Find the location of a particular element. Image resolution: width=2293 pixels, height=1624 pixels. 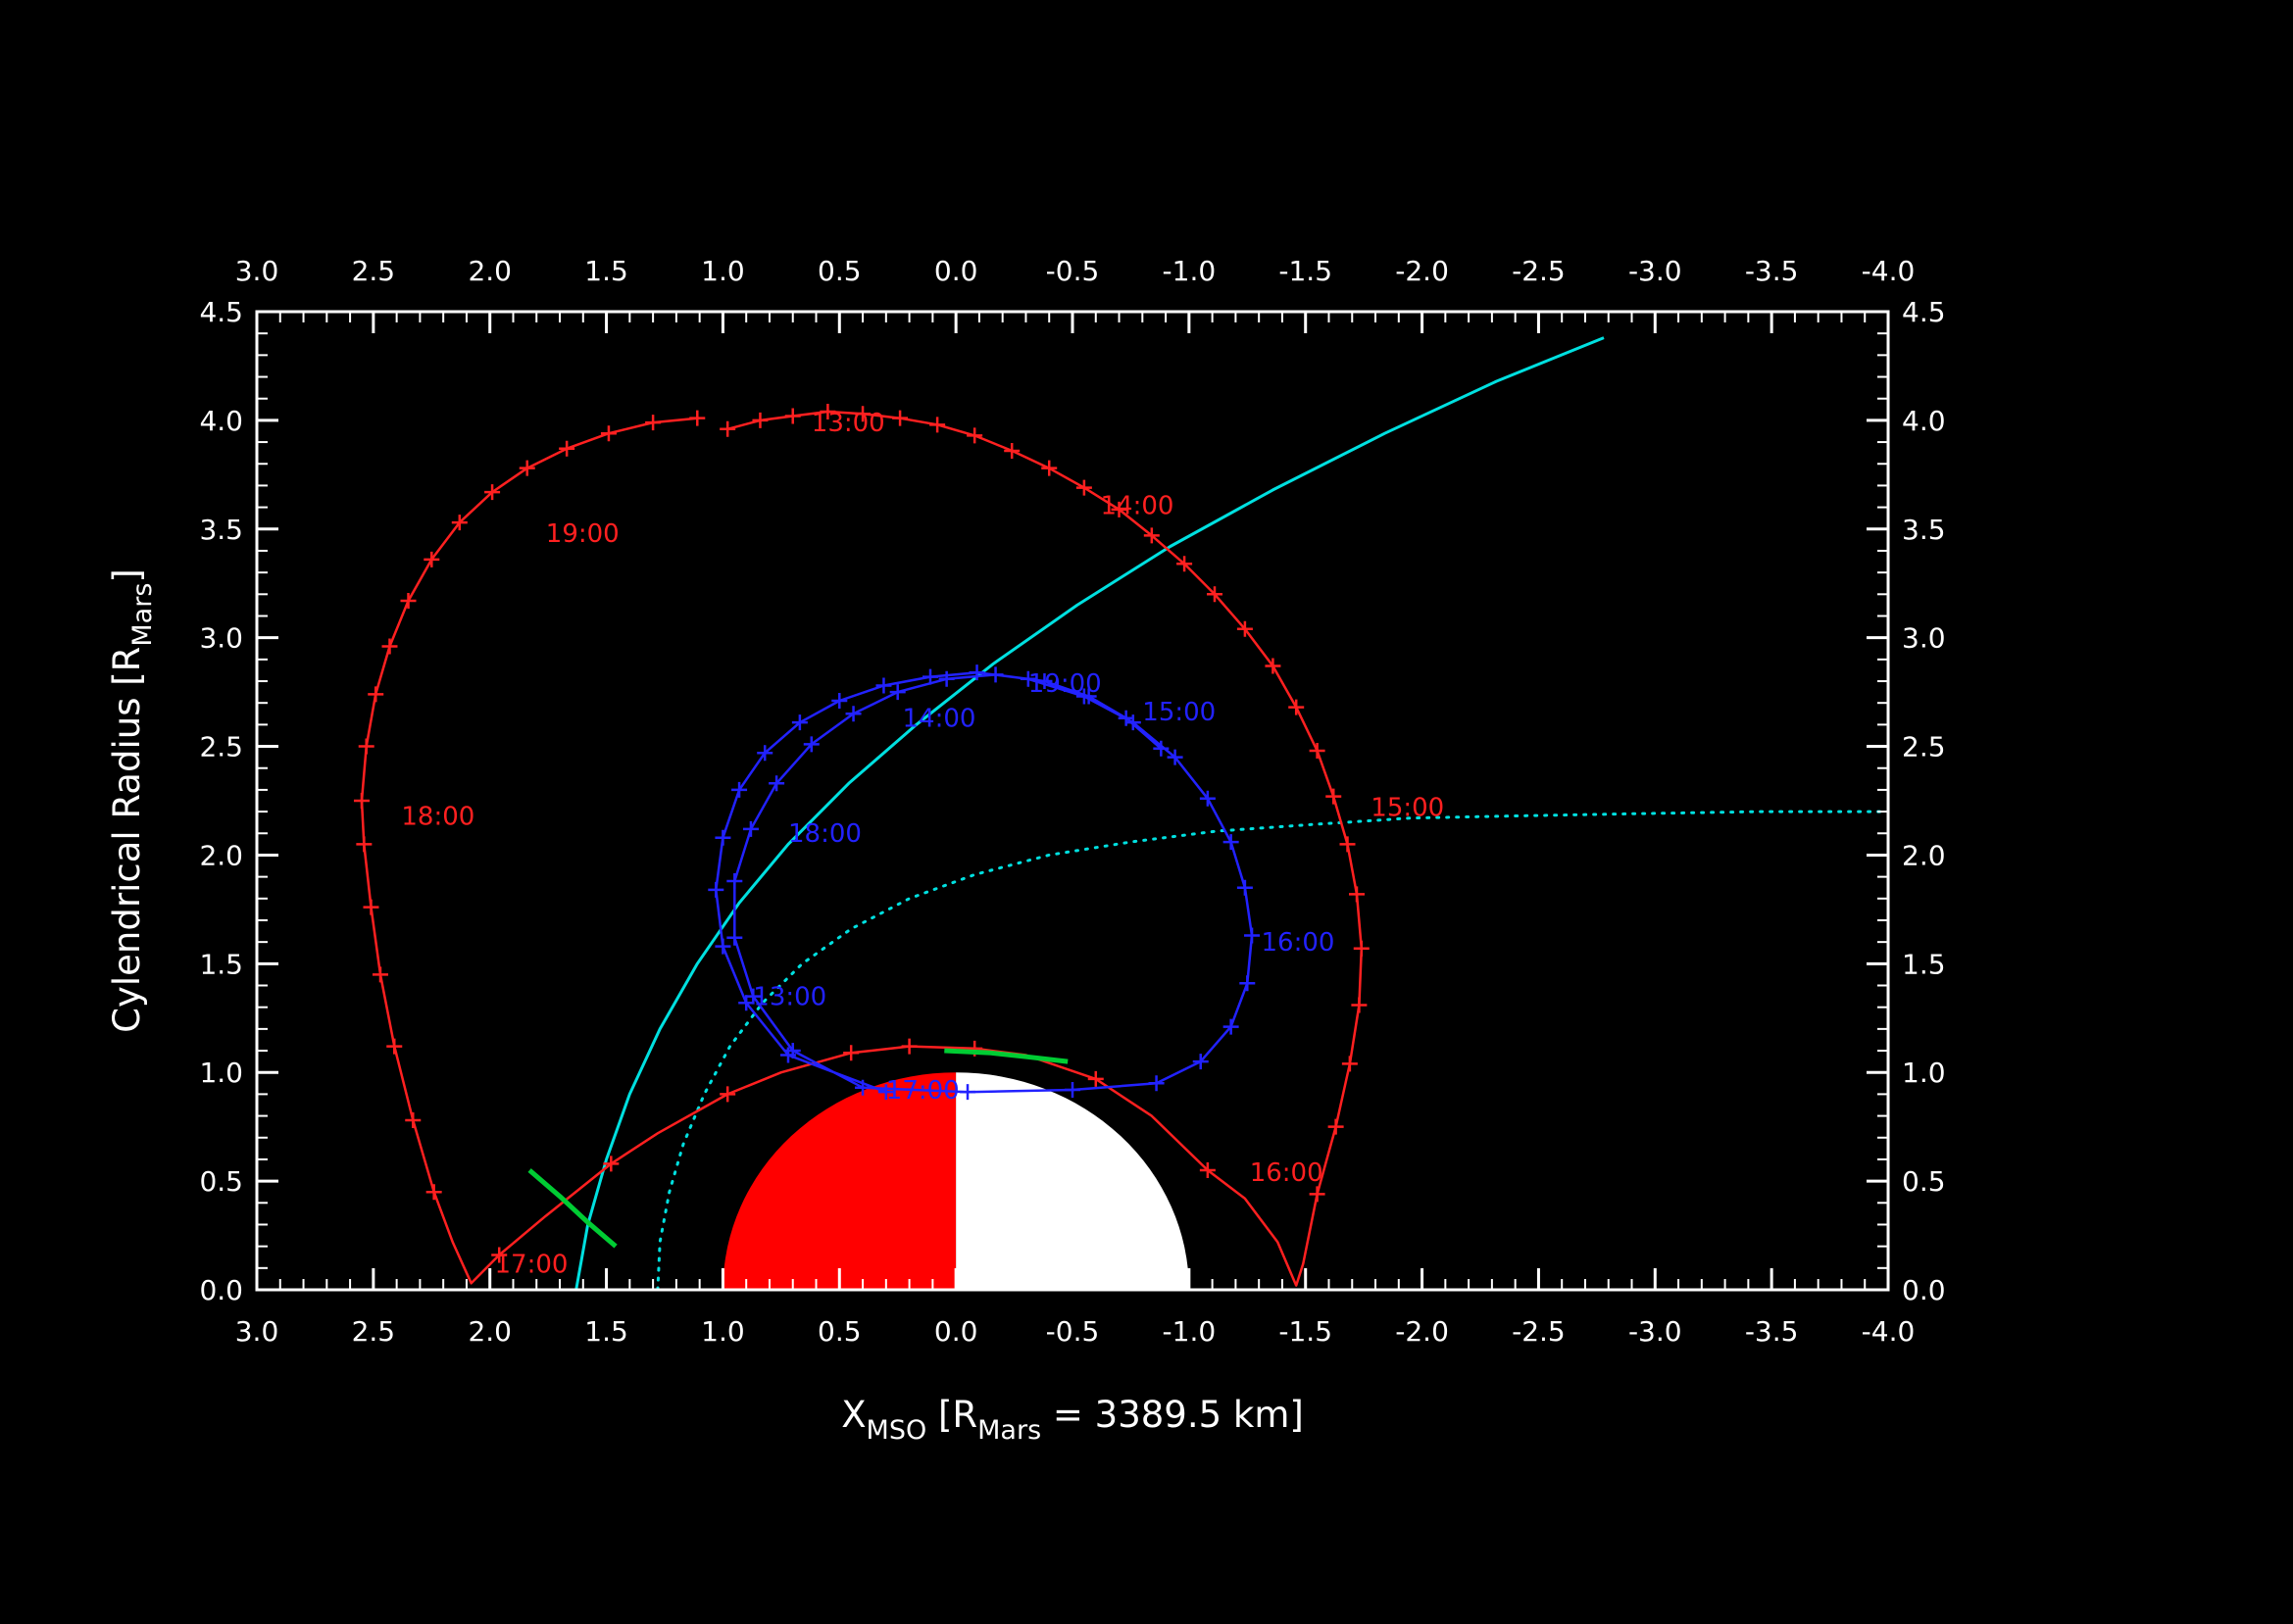

x-tick-label-top: -1.5 is located at coordinates (1305, 271).